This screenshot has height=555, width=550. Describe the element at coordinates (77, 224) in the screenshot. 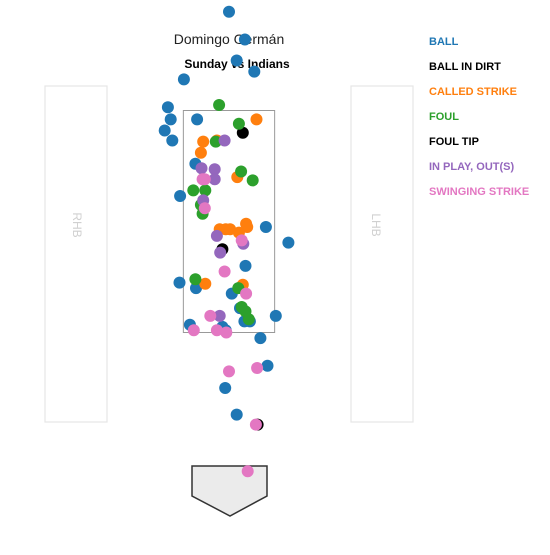

I see `rhb-label: RHB` at that location.